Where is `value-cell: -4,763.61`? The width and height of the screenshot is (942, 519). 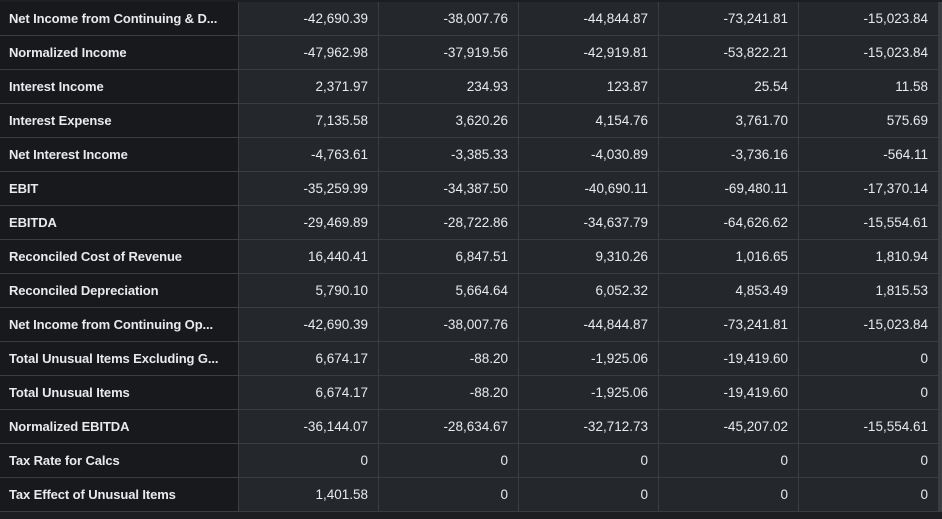
value-cell: -4,763.61 is located at coordinates (308, 154).